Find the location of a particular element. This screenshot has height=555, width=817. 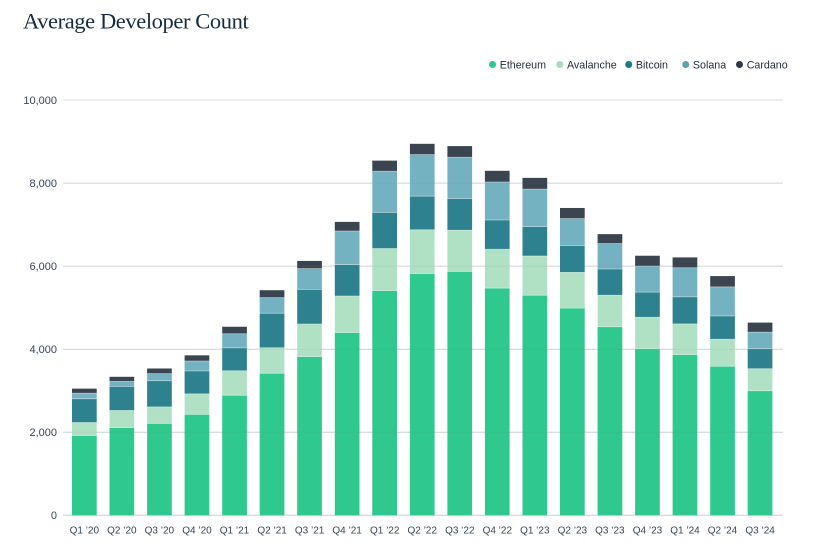

svg-text: Bitcoin is located at coordinates (652, 65).